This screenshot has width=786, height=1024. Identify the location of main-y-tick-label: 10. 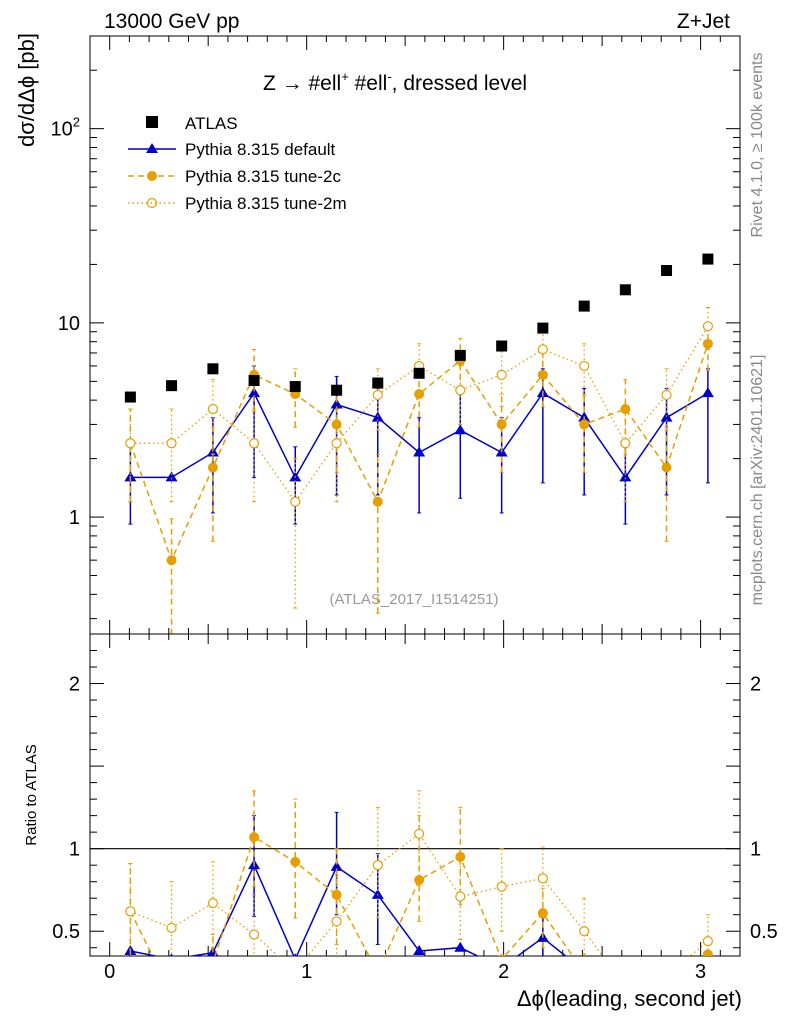
(69, 324).